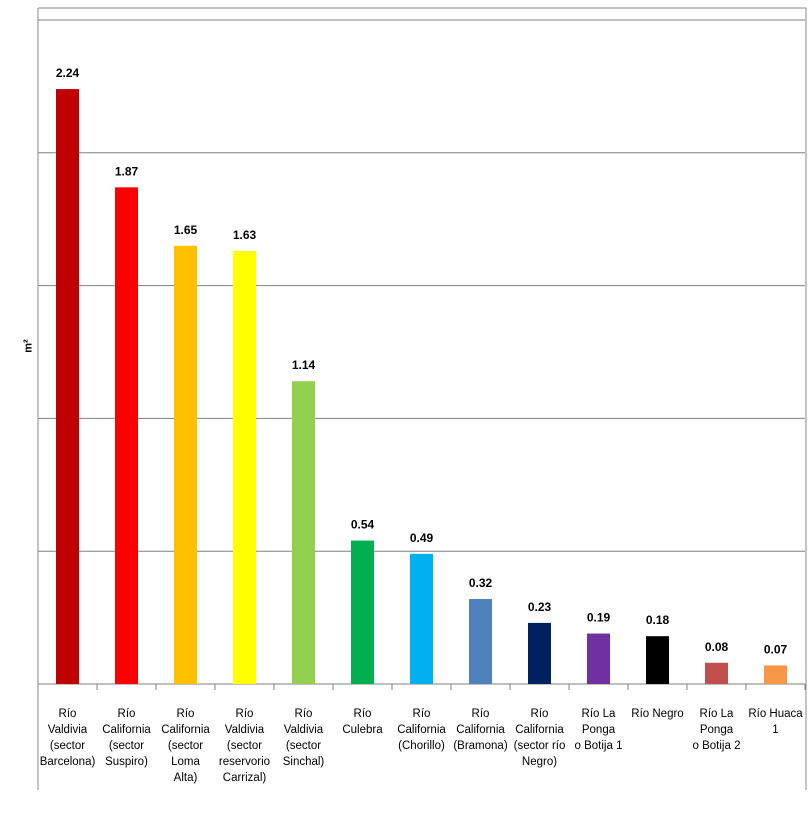  Describe the element at coordinates (775, 722) in the screenshot. I see `x-tick-label: Río Huaca 1` at that location.